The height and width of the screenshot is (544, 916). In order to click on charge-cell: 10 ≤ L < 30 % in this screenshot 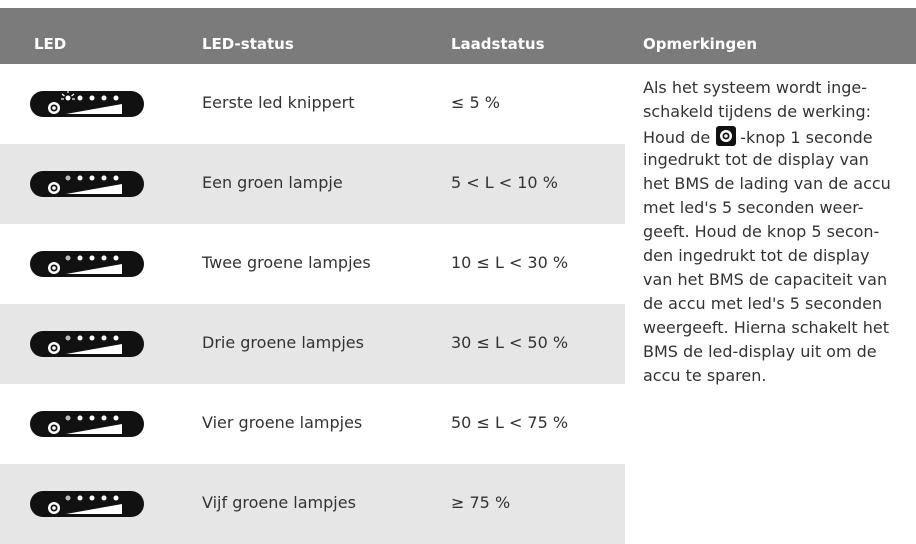, I will do `click(510, 262)`.